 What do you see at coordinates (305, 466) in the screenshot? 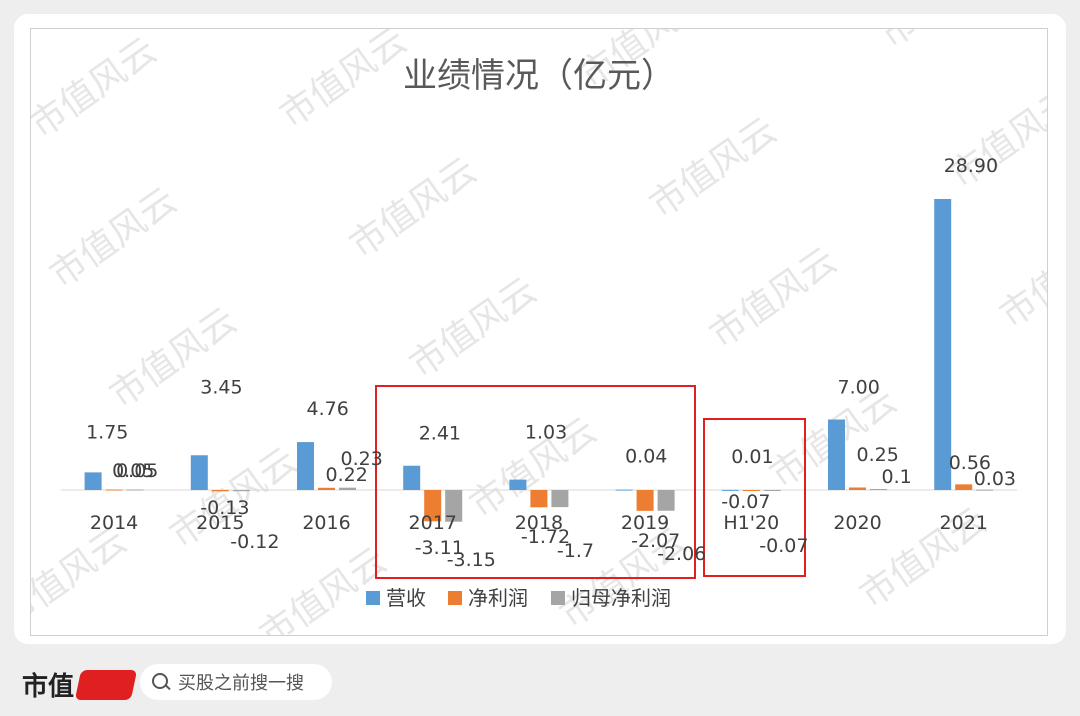
I see `bar-营收-2016` at bounding box center [305, 466].